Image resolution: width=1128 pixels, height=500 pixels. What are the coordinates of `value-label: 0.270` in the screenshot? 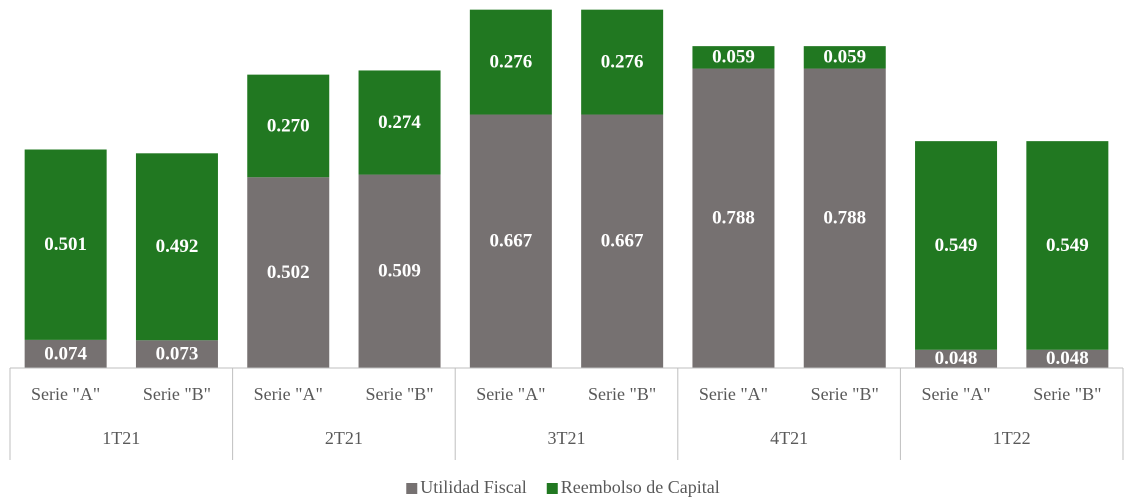 It's located at (288, 125).